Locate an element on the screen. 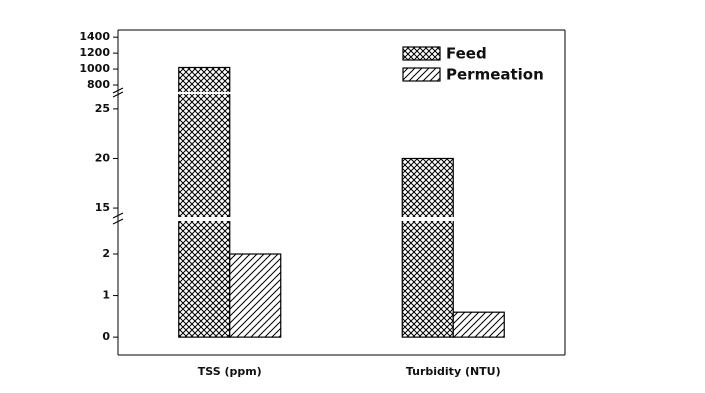  y-tick-label: 0 is located at coordinates (106, 336).